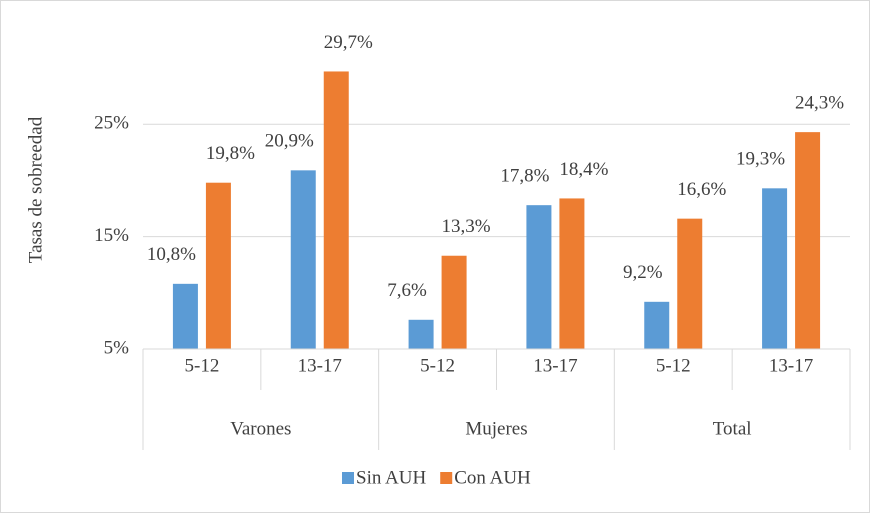 The width and height of the screenshot is (871, 514). Describe the element at coordinates (492, 477) in the screenshot. I see `legend-label: Con AUH` at that location.